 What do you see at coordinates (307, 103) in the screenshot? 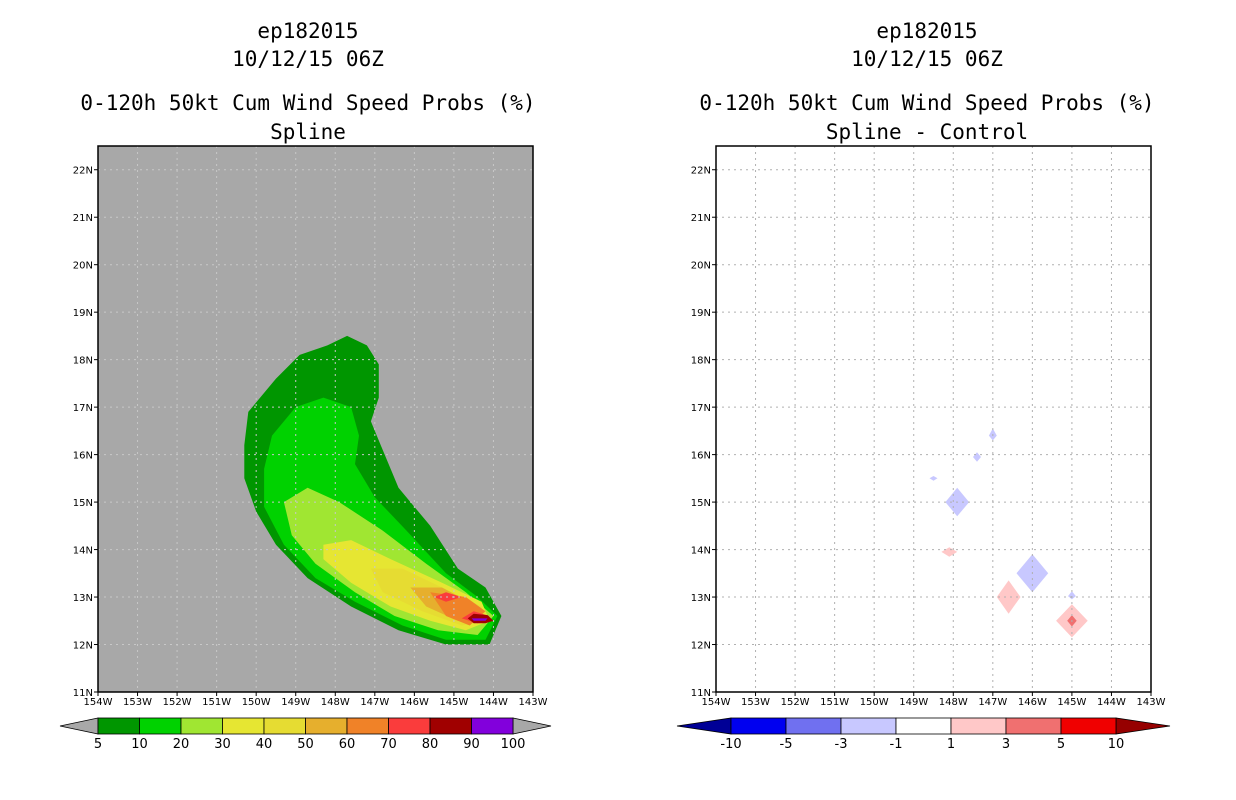
I see `left-title-product: 0-120h 50kt Cum Wind Speed Probs (%)` at bounding box center [307, 103].